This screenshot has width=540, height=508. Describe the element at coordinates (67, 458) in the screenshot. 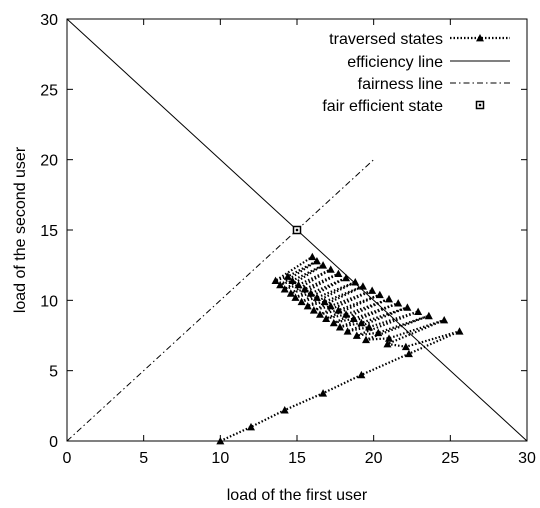

I see `x-tick-label: 0` at that location.